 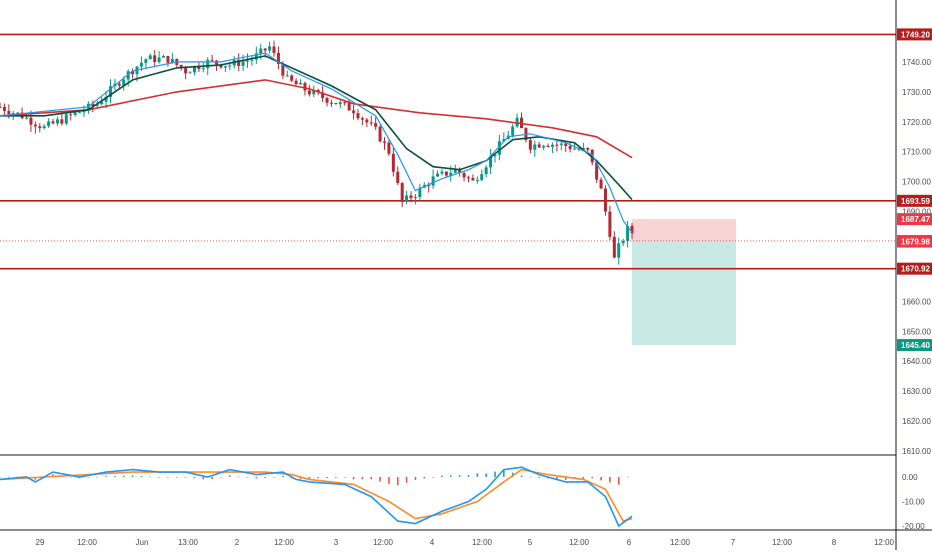 What do you see at coordinates (914, 345) in the screenshot?
I see `take-profit-tag` at bounding box center [914, 345].